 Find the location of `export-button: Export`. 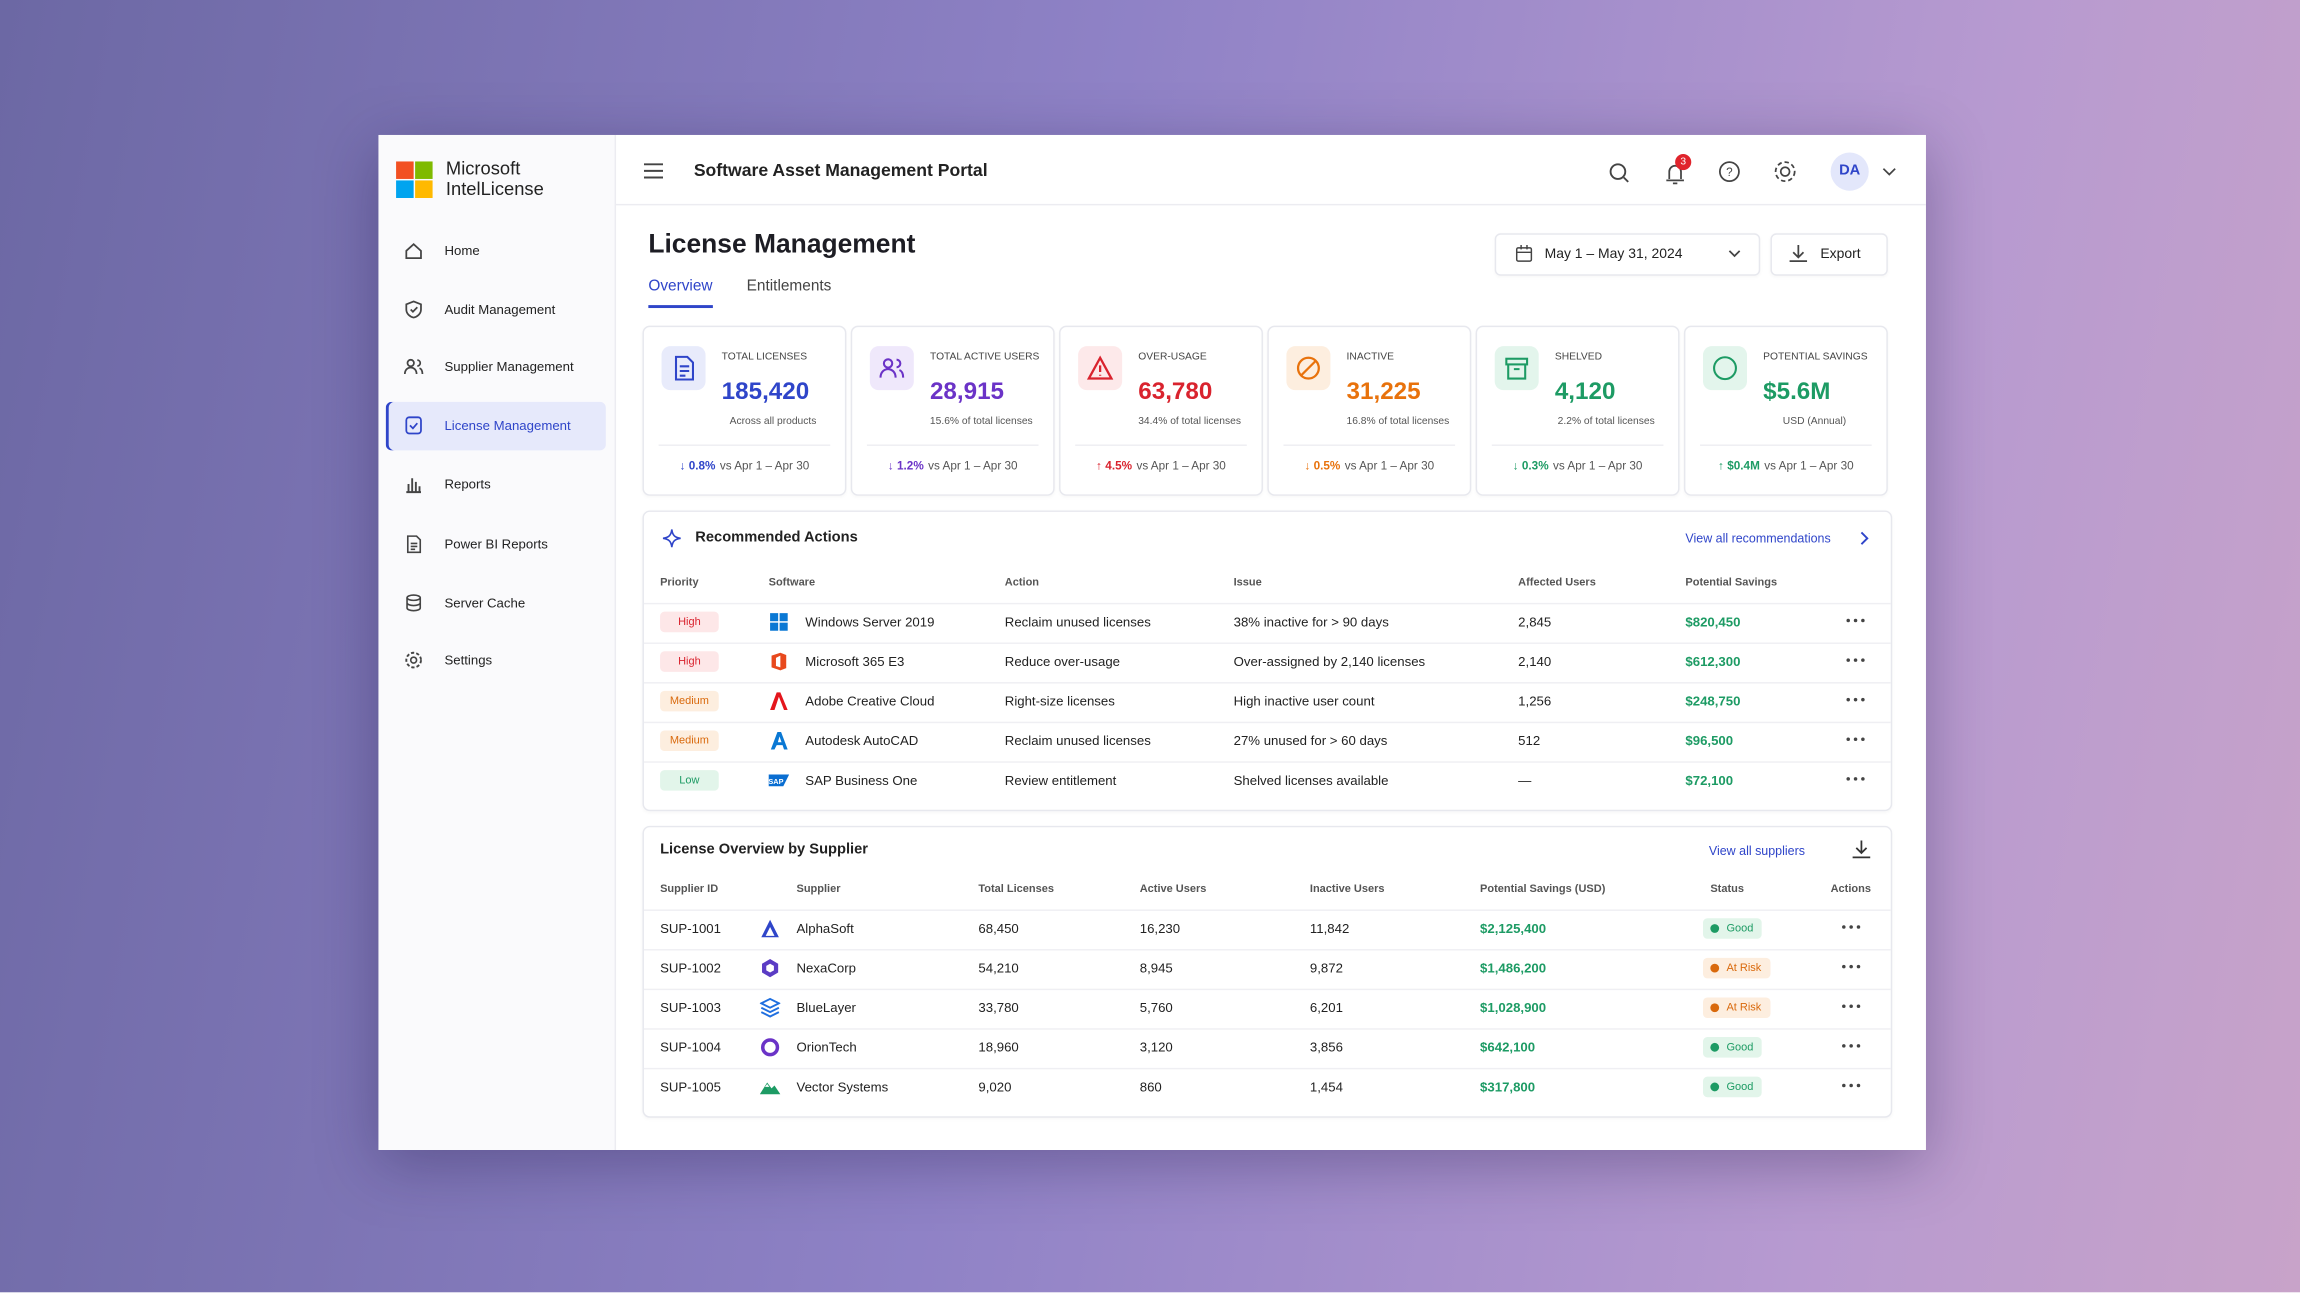

export-button: Export is located at coordinates (1829, 254).